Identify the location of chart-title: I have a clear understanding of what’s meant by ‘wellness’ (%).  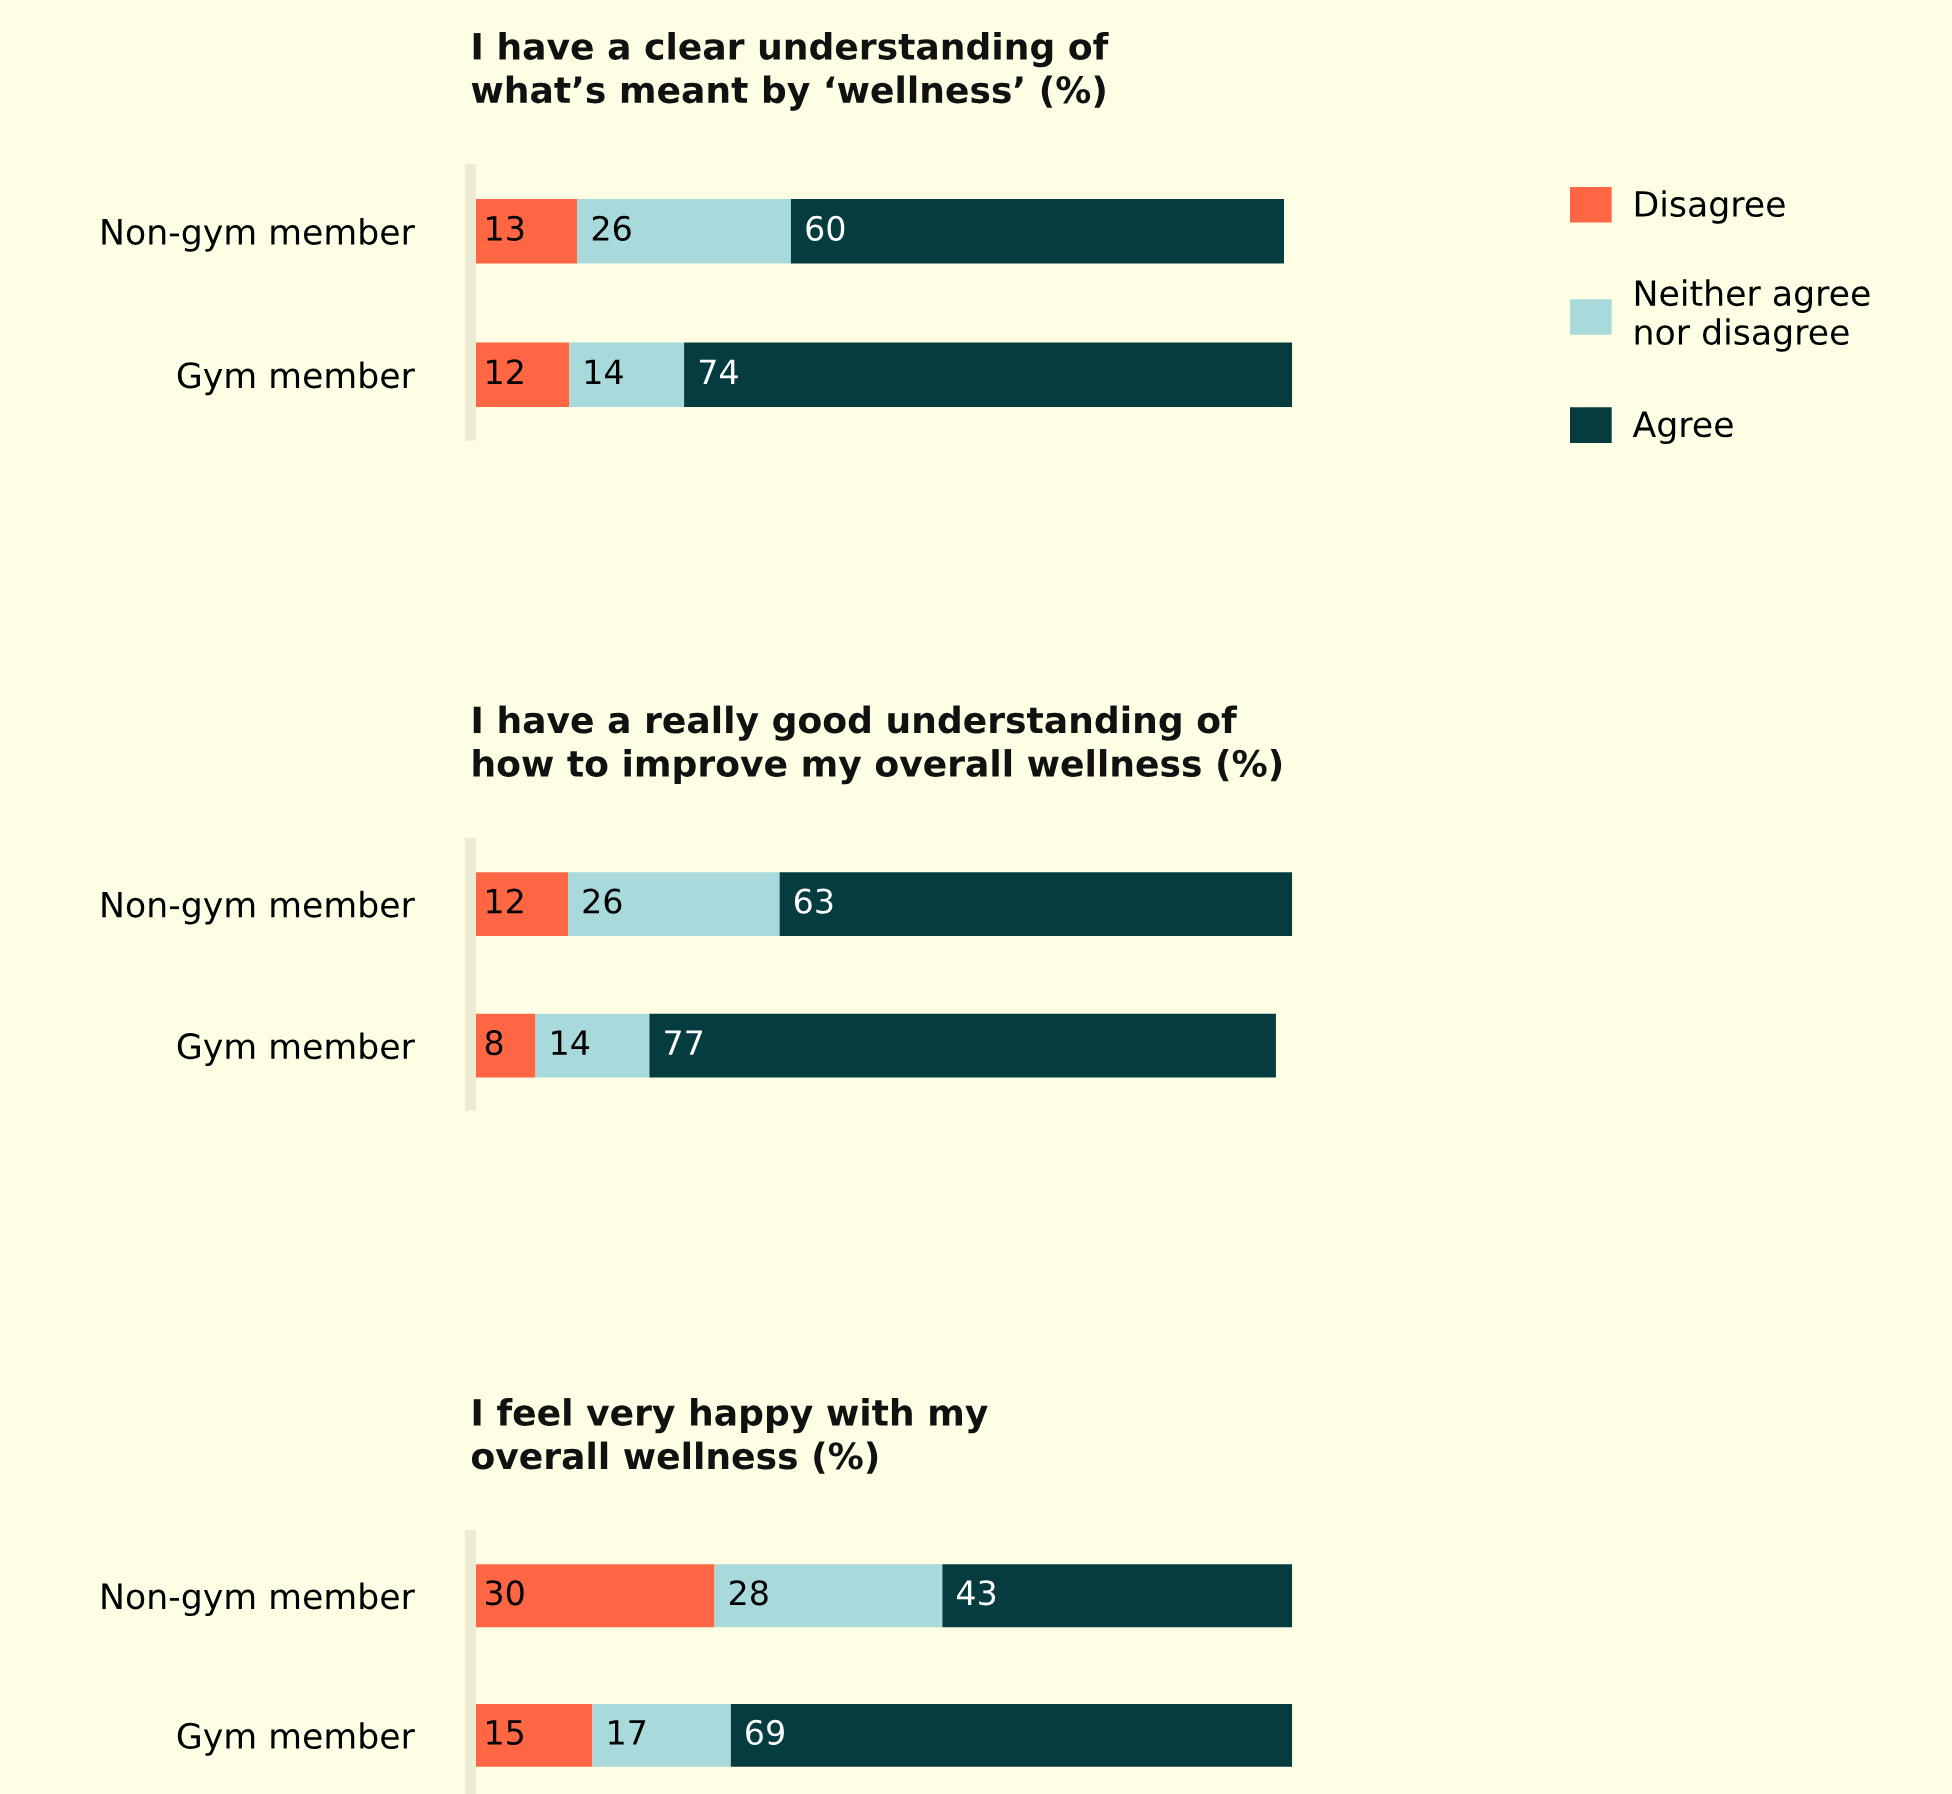
(790, 71).